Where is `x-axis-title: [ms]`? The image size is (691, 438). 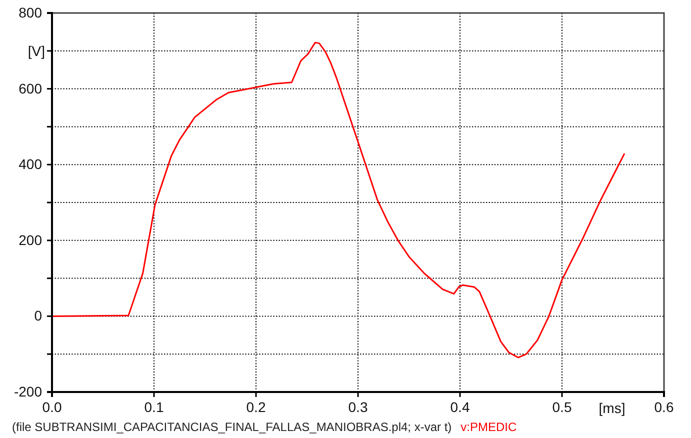 x-axis-title: [ms] is located at coordinates (612, 408).